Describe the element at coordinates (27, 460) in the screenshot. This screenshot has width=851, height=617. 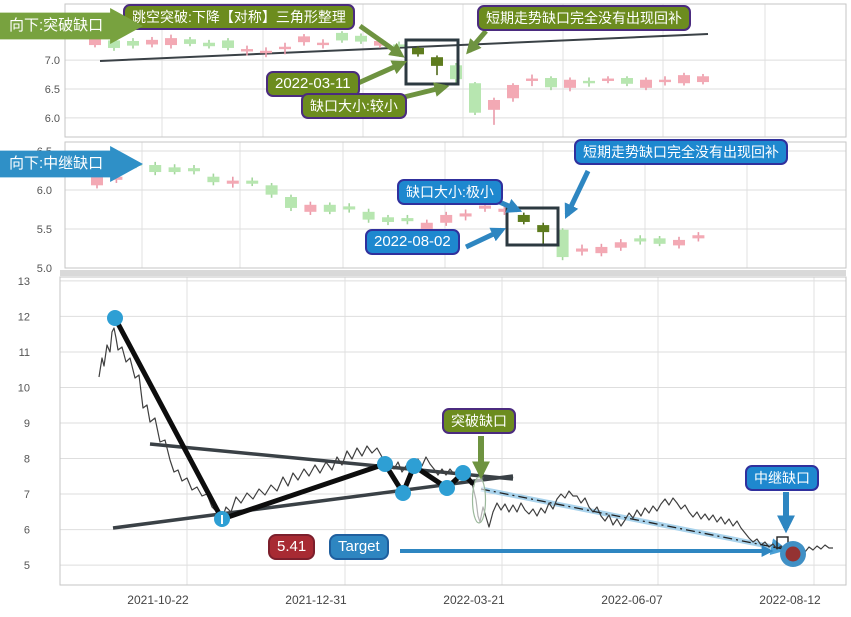
I see `y-axis-label: 8` at that location.